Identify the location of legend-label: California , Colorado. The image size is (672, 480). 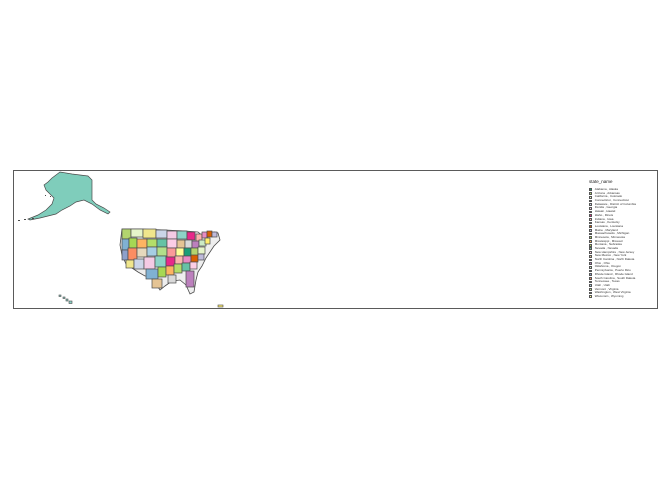
(608, 196).